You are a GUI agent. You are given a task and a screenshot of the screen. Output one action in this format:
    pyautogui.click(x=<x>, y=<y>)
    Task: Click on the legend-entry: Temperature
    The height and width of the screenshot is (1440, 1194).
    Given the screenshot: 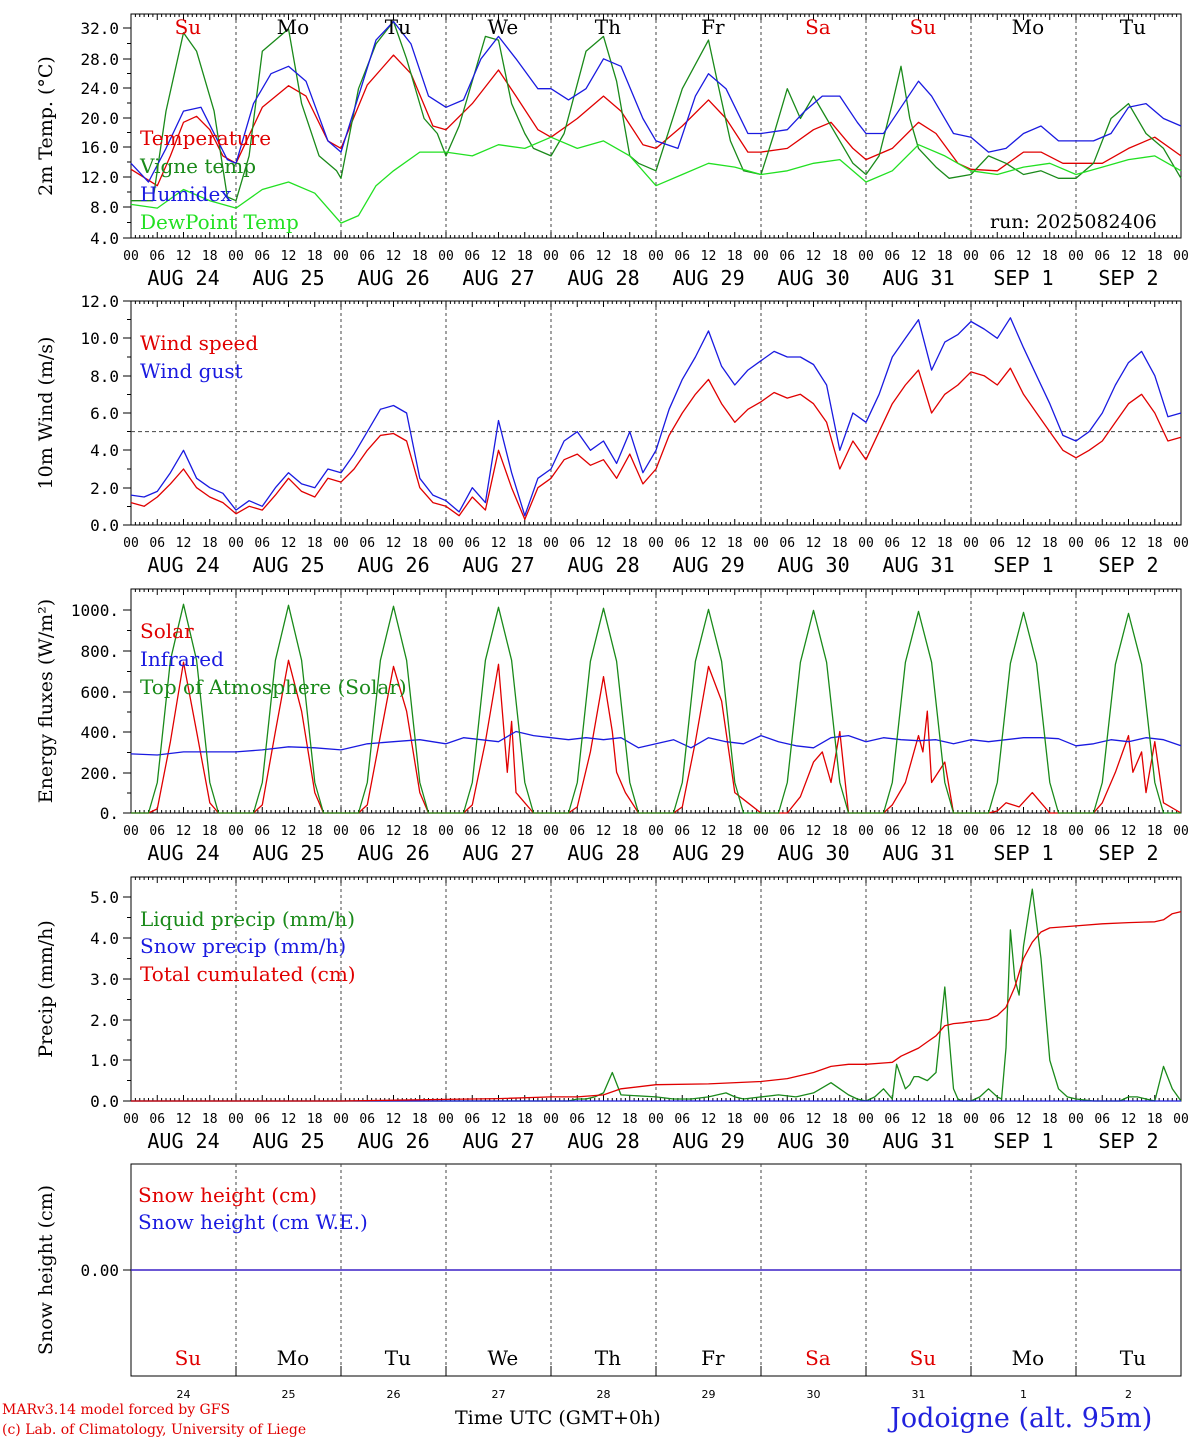 What is the action you would take?
    pyautogui.click(x=205, y=138)
    